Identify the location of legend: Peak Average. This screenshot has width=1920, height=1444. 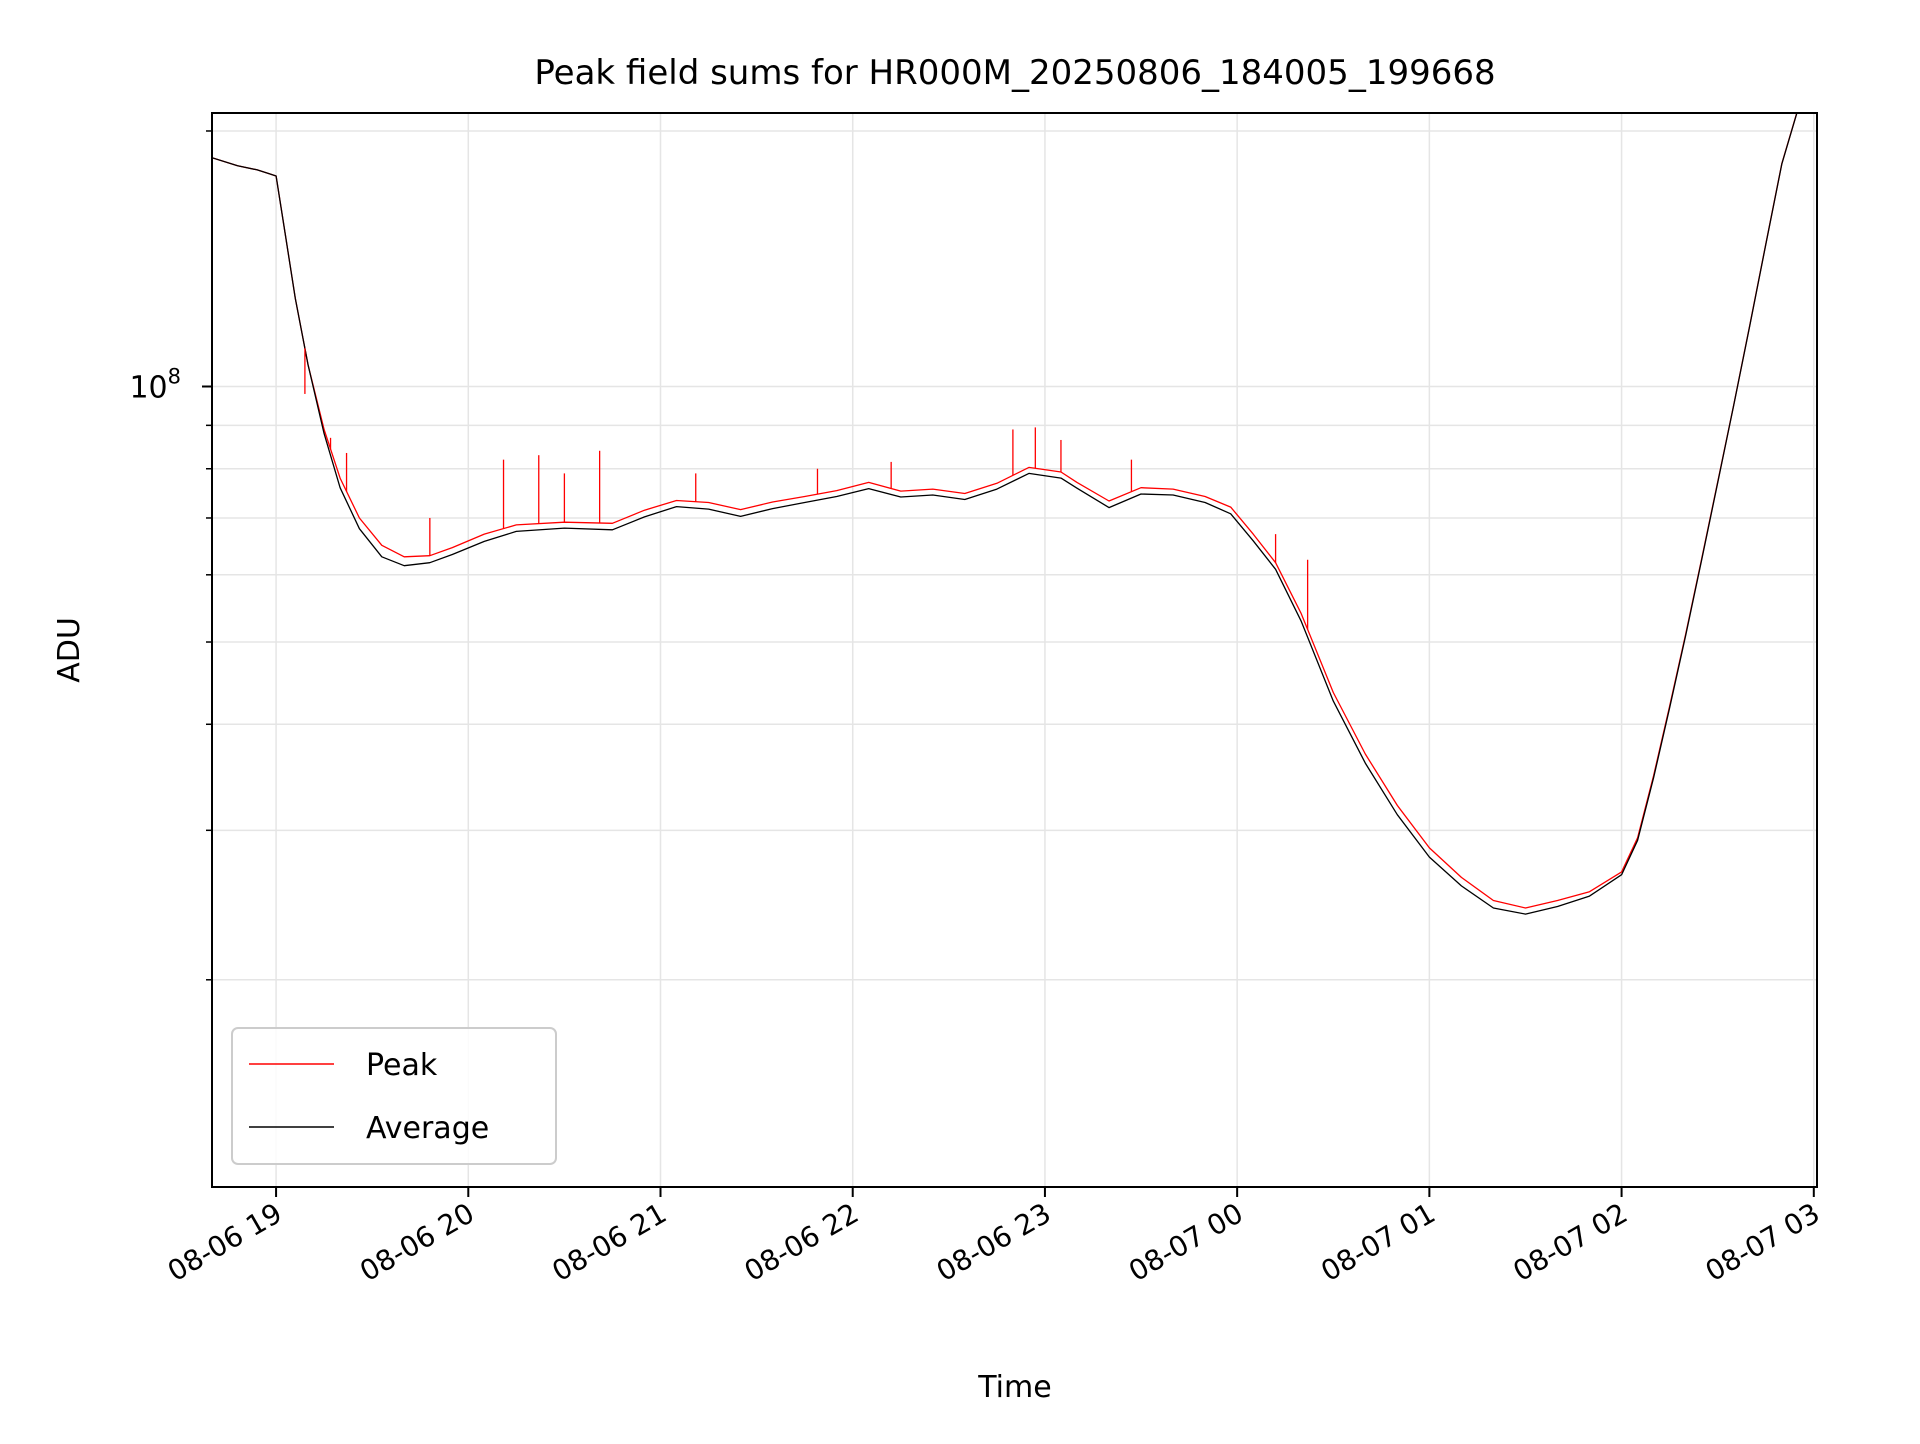
(394, 1096).